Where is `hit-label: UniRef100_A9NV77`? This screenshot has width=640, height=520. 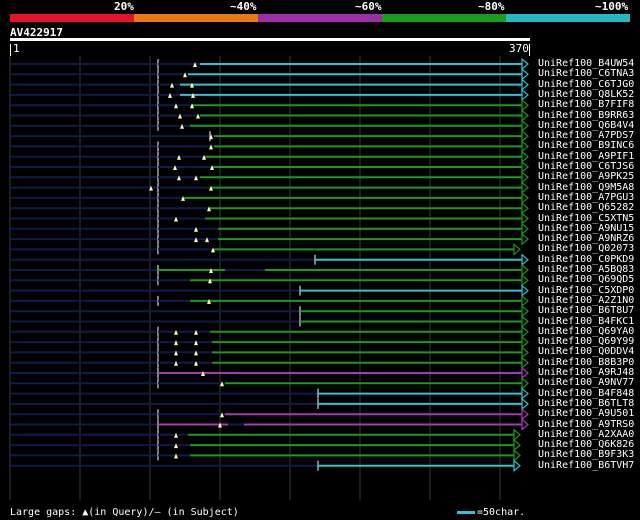
hit-label: UniRef100_A9NV77 is located at coordinates (586, 383).